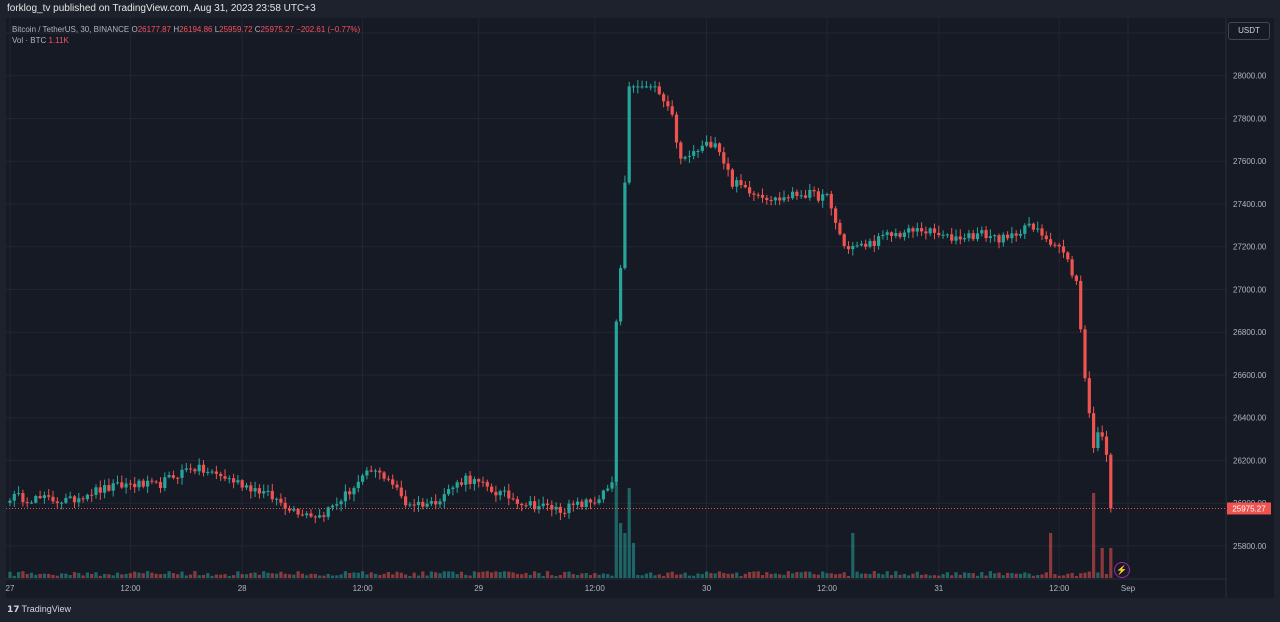  Describe the element at coordinates (328, 29) in the screenshot. I see `change-value: −202.61 (−0.77%)` at that location.